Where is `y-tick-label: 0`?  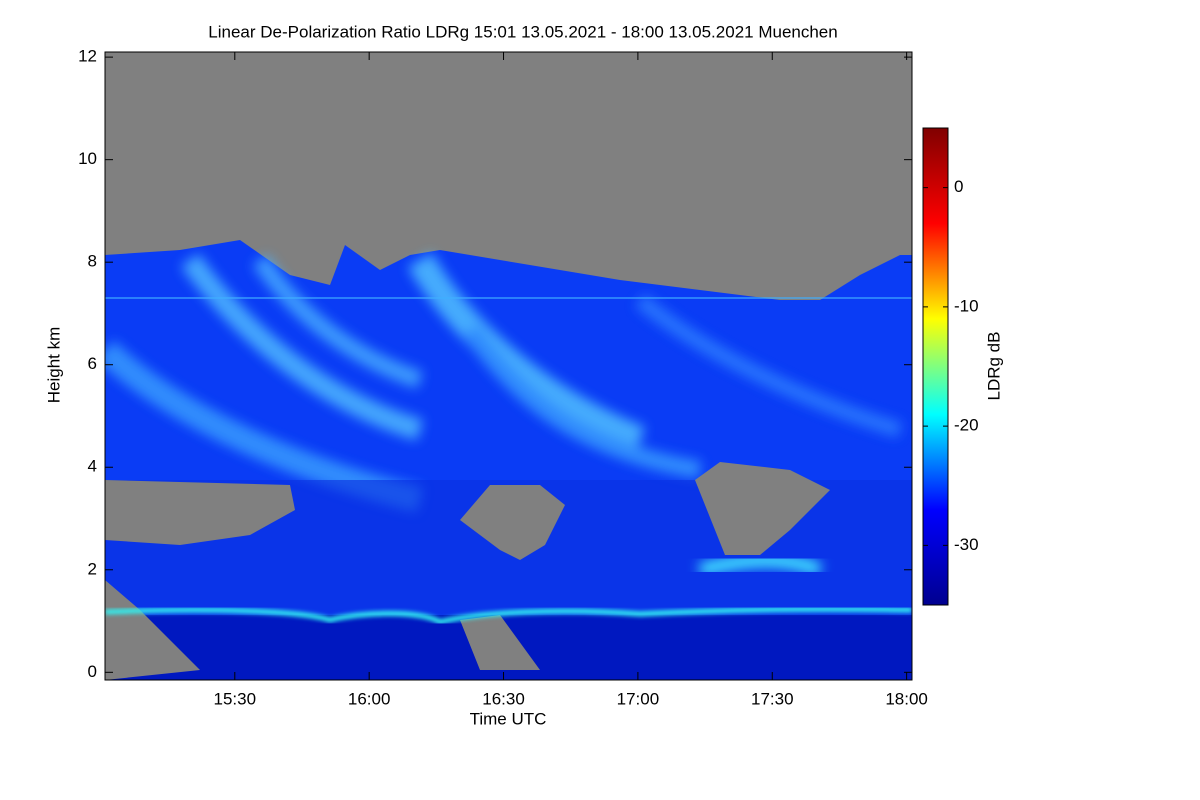
y-tick-label: 0 is located at coordinates (92, 671).